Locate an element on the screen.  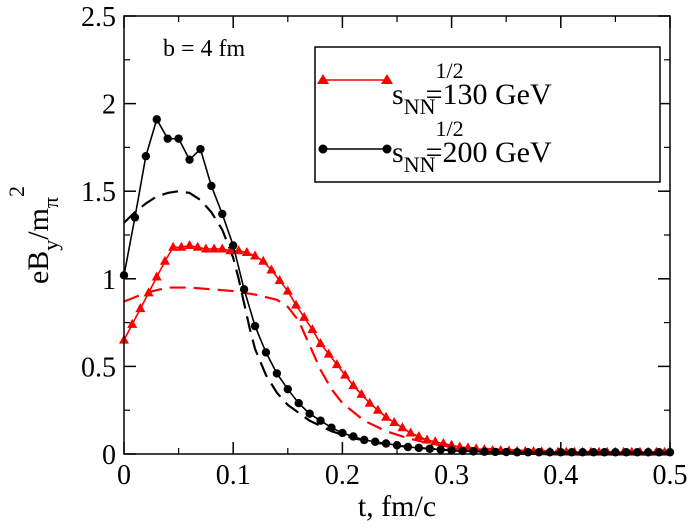
y-title-sub: y is located at coordinates (50, 245).